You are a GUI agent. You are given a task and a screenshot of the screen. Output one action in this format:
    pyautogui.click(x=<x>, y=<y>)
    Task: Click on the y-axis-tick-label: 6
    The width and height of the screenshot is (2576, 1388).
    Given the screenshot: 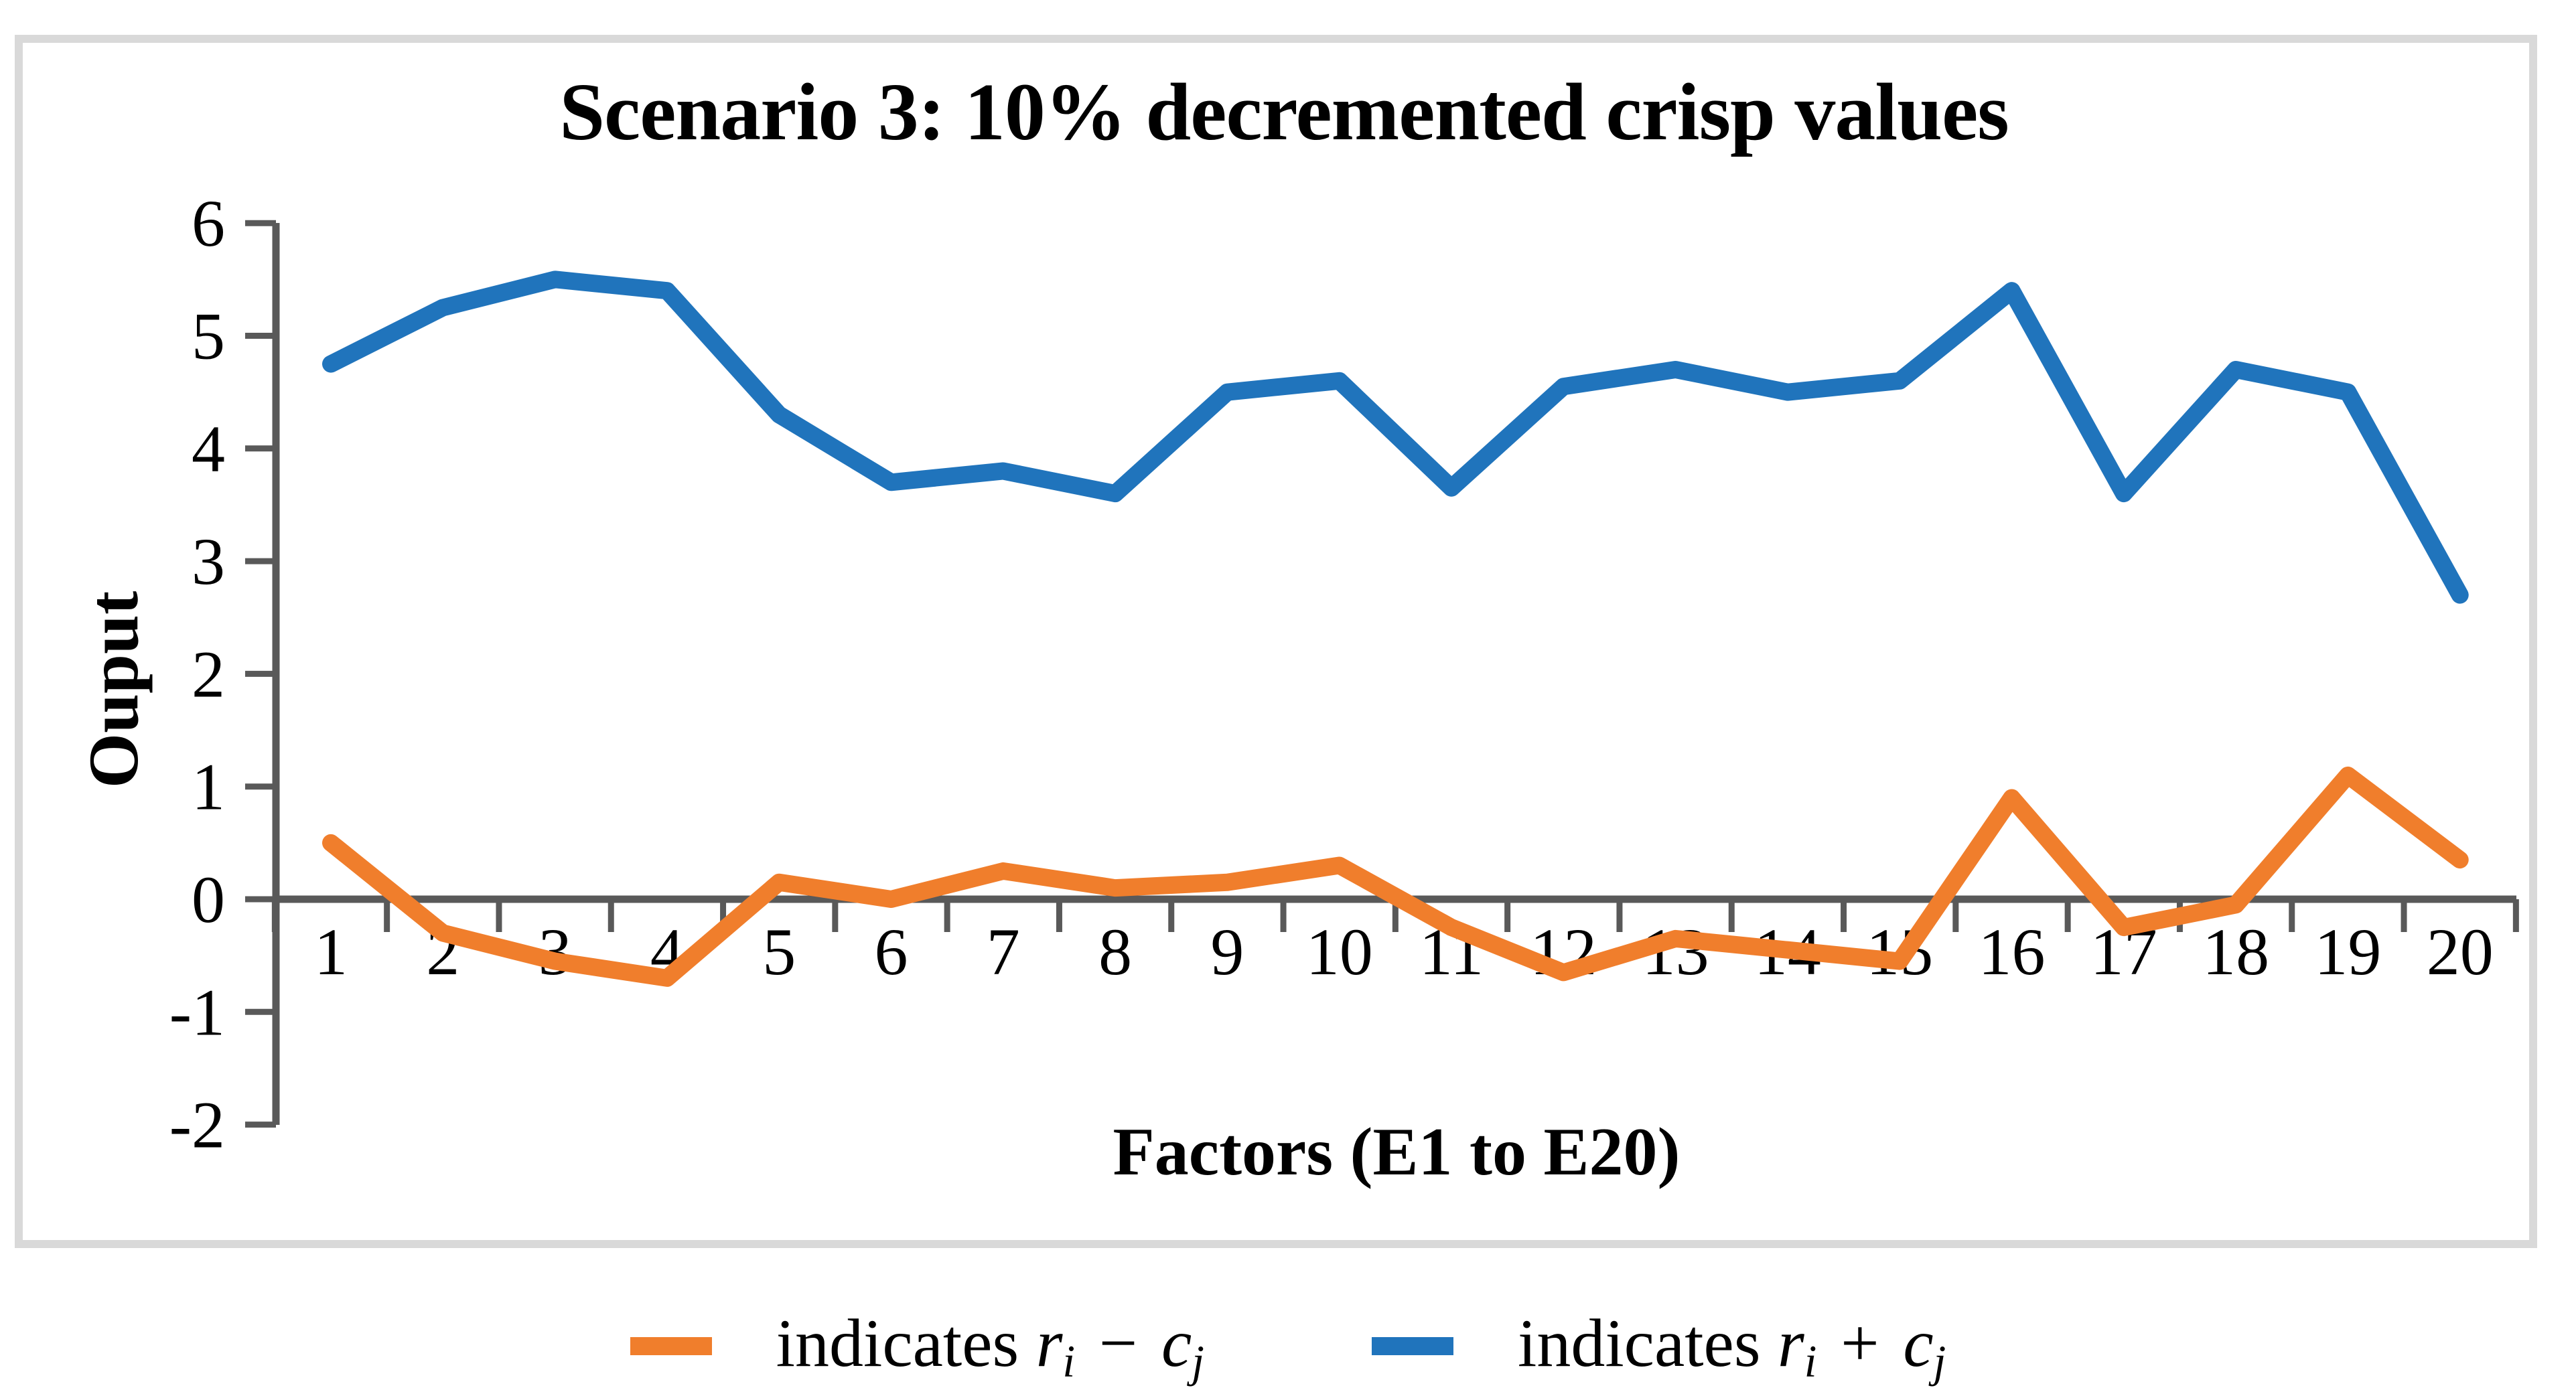 What is the action you would take?
    pyautogui.click(x=208, y=223)
    